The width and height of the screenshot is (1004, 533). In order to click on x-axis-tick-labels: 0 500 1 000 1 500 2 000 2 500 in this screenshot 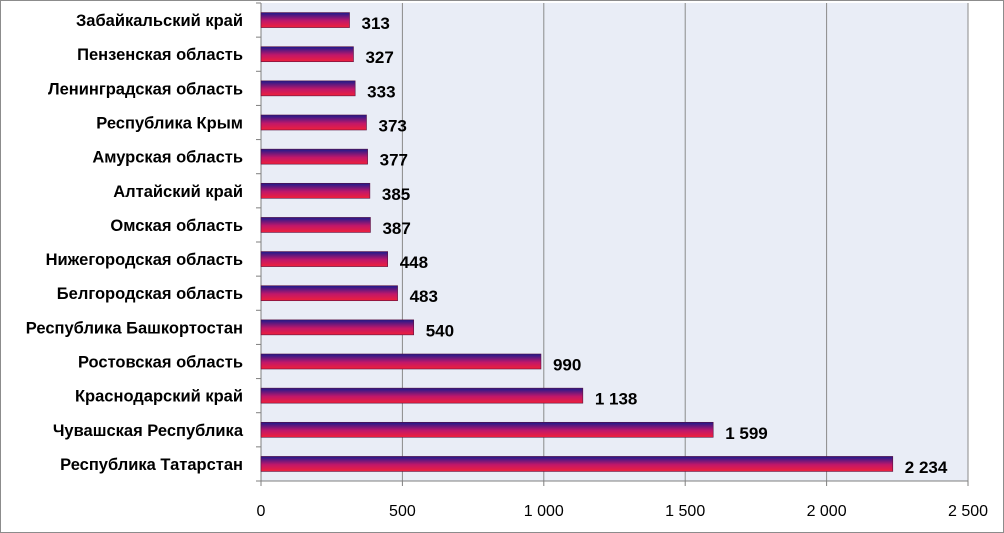, I will do `click(623, 511)`.